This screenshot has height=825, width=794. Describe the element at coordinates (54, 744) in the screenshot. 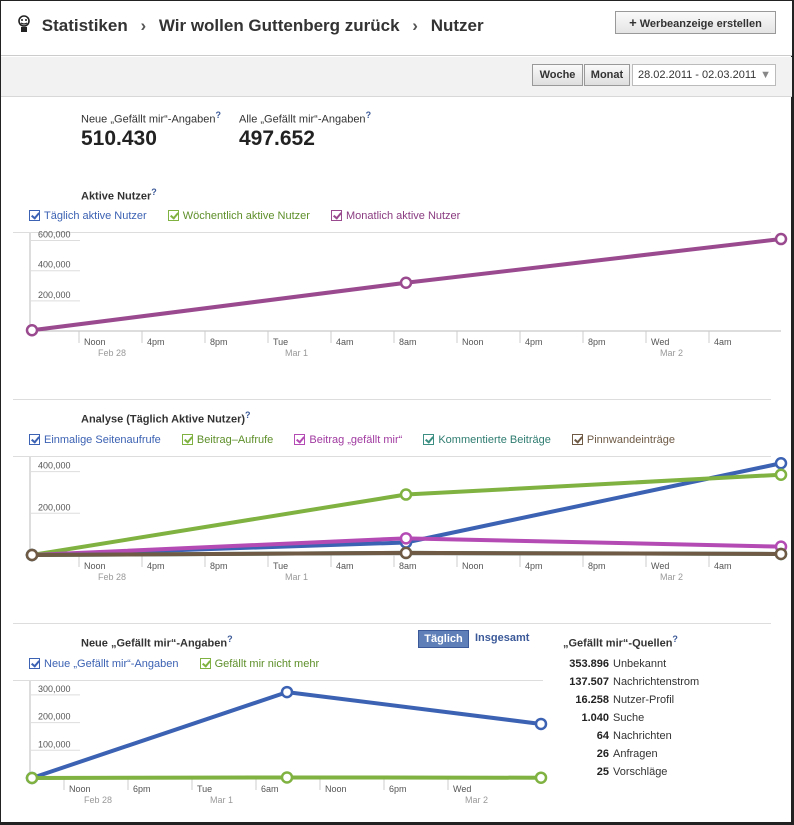

I see `y-tick-label: 100,000` at that location.